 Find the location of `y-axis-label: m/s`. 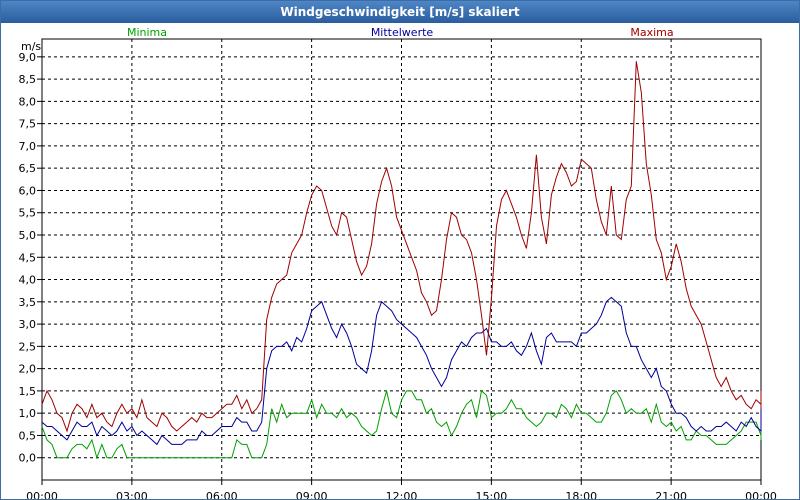

y-axis-label: m/s is located at coordinates (31, 46).